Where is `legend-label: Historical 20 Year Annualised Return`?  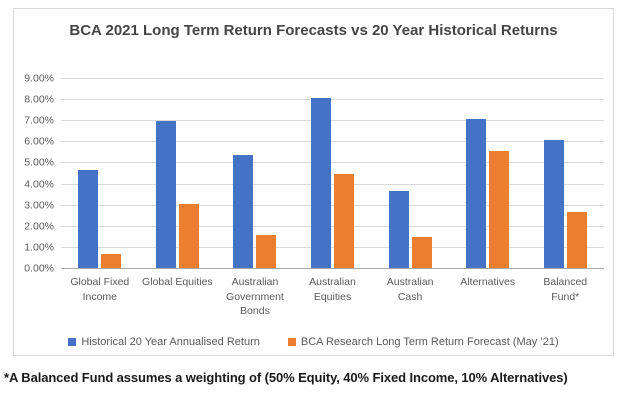 legend-label: Historical 20 Year Annualised Return is located at coordinates (170, 342).